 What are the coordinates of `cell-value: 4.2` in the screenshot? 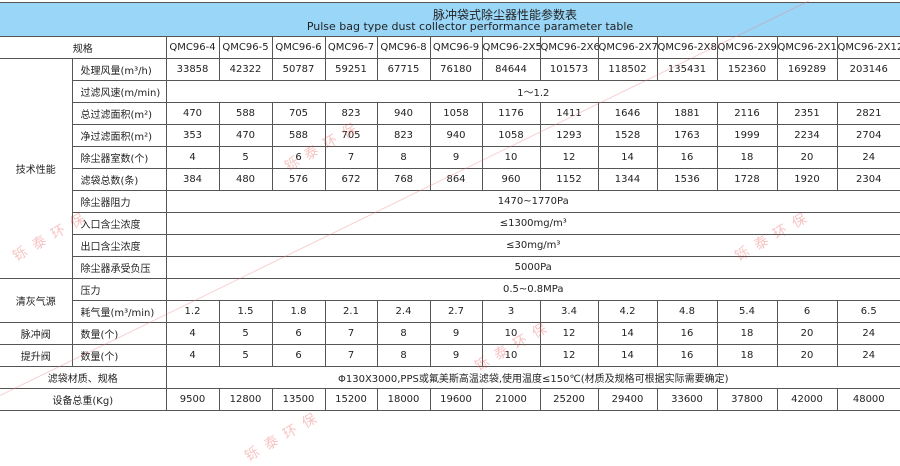 It's located at (627, 311).